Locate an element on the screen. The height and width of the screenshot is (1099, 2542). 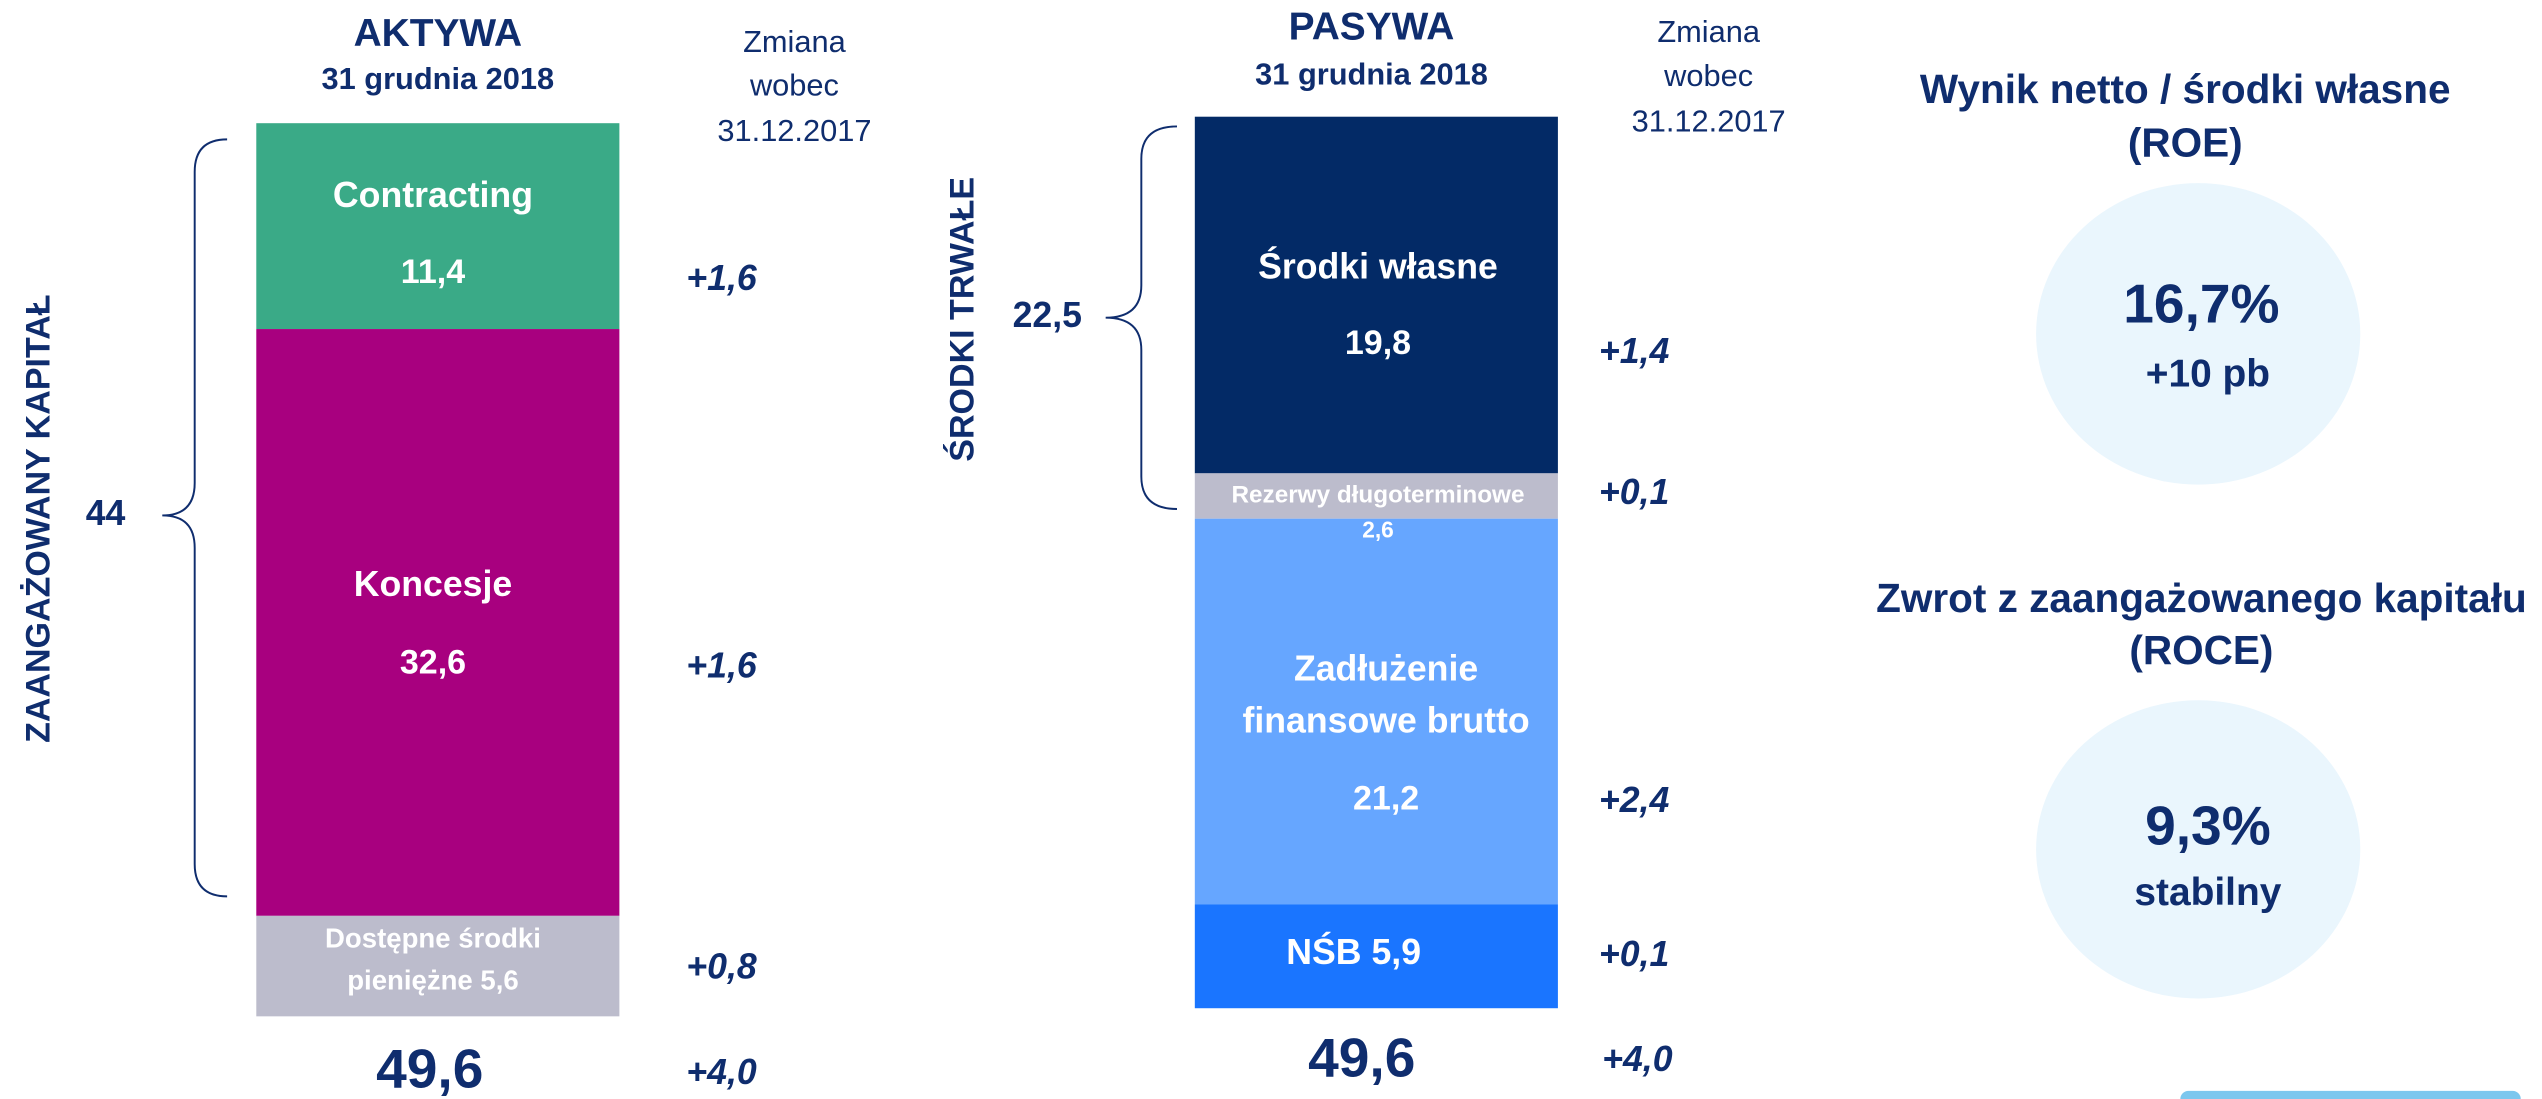
change: +1,4 is located at coordinates (1634, 351).